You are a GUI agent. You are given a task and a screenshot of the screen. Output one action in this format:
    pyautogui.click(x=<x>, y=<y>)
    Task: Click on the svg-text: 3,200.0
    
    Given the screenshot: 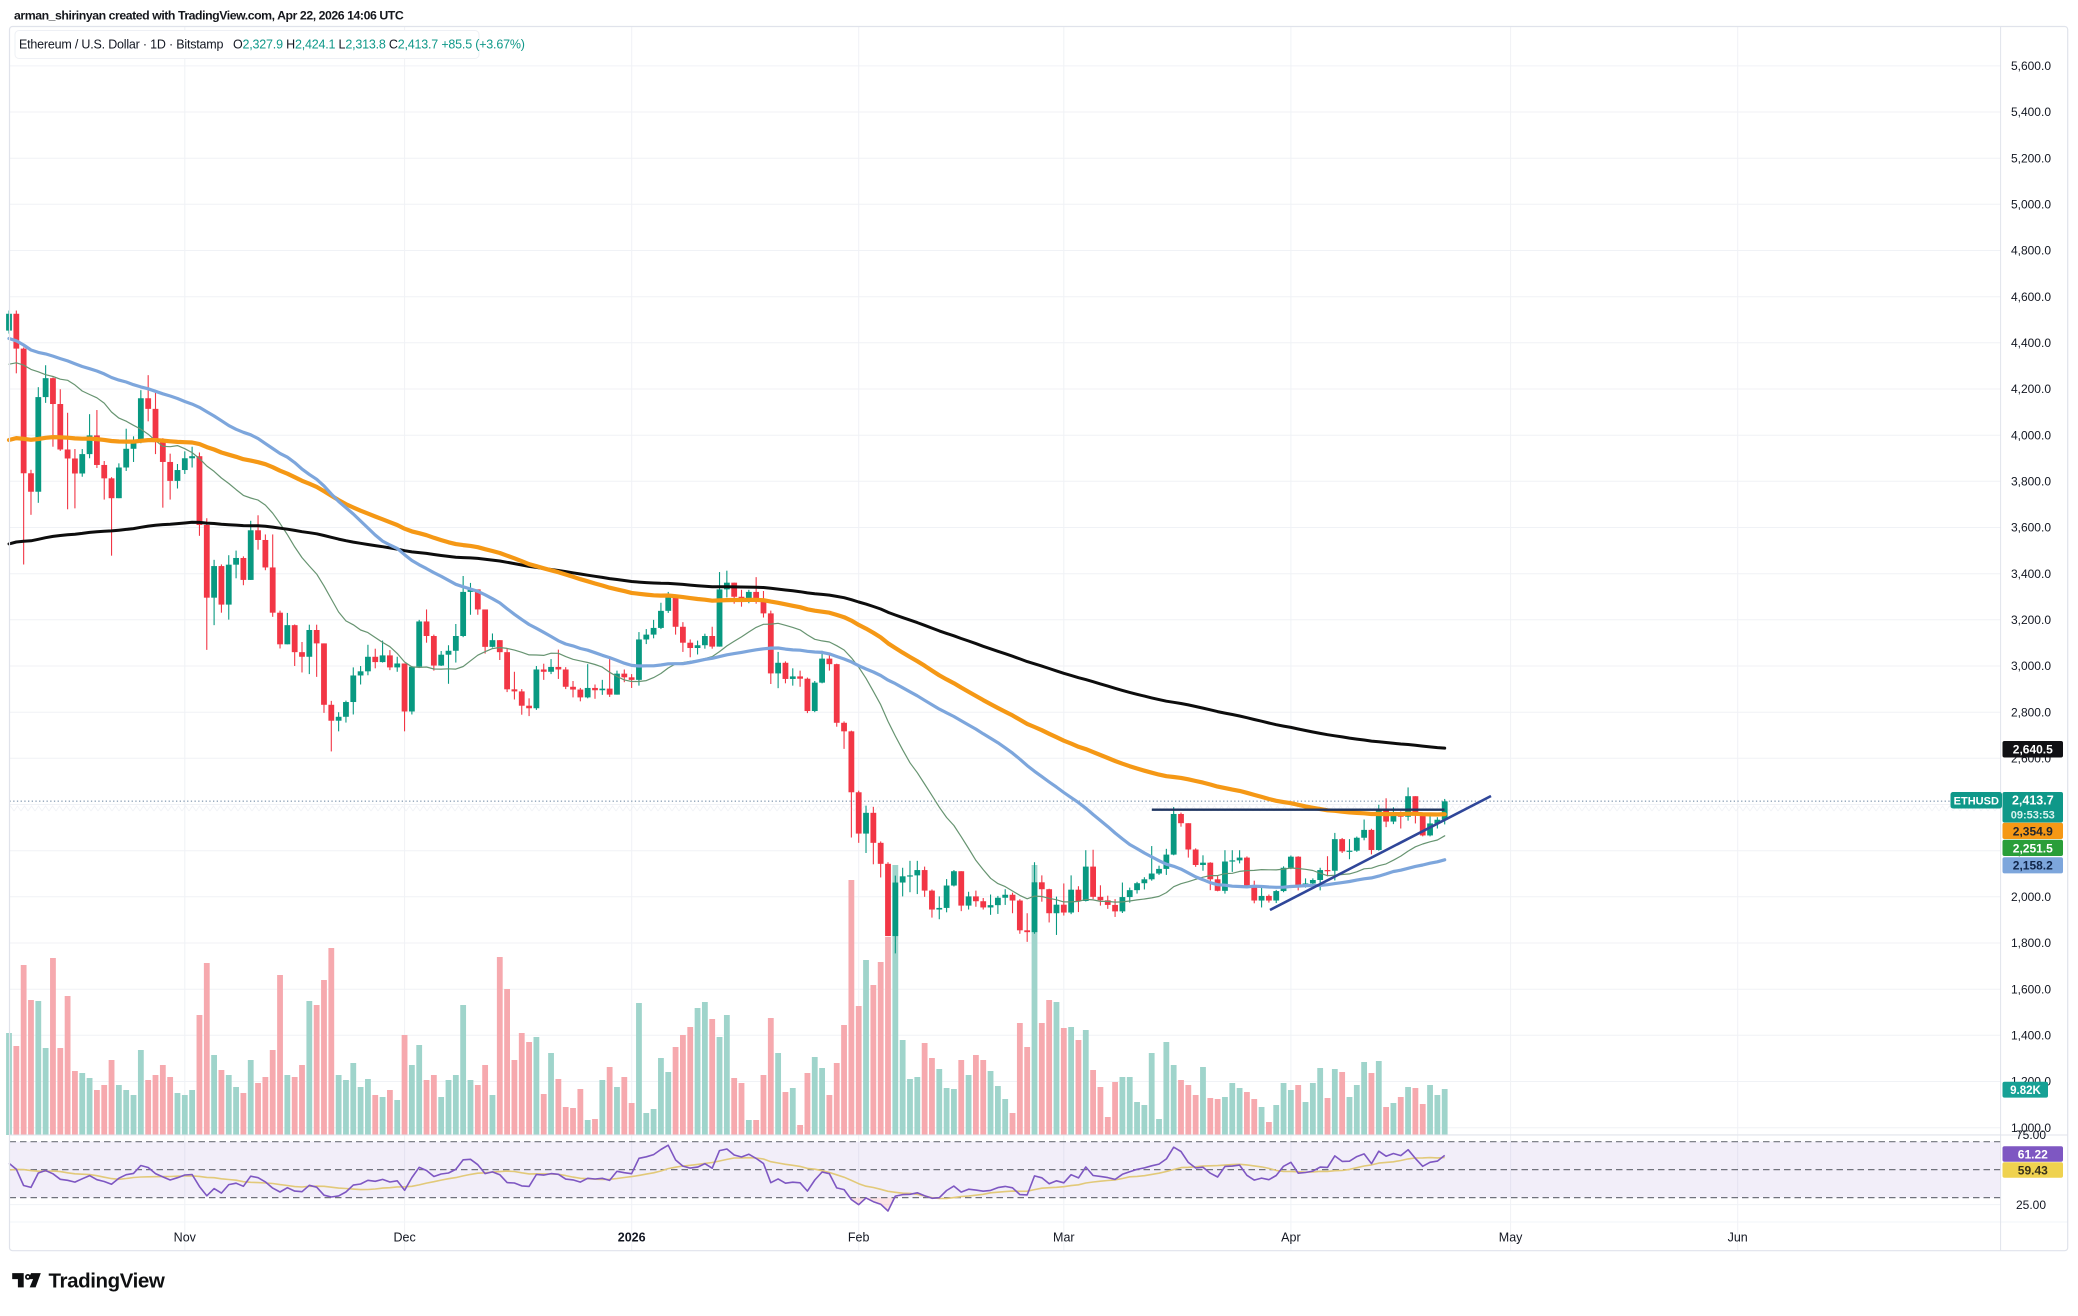 What is the action you would take?
    pyautogui.click(x=2031, y=620)
    